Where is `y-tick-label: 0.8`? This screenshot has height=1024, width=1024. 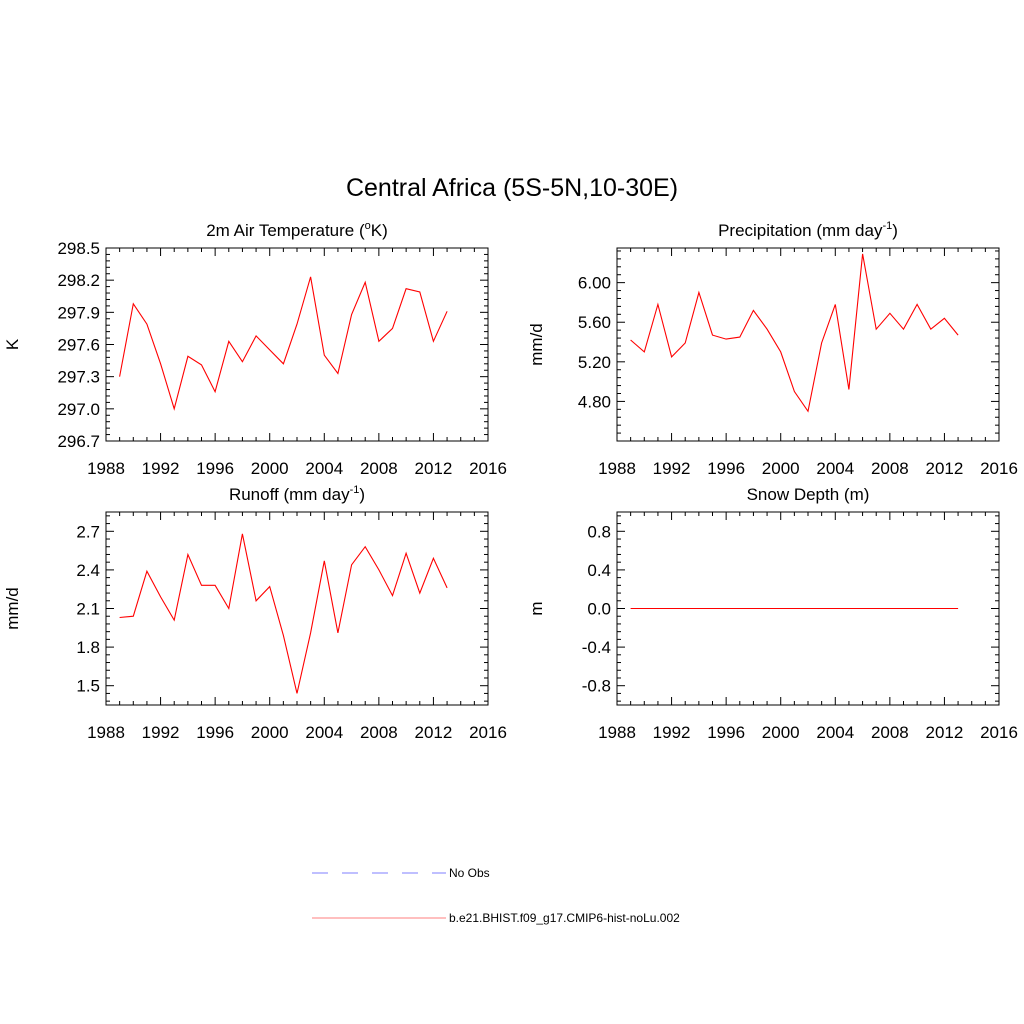
y-tick-label: 0.8 is located at coordinates (599, 531).